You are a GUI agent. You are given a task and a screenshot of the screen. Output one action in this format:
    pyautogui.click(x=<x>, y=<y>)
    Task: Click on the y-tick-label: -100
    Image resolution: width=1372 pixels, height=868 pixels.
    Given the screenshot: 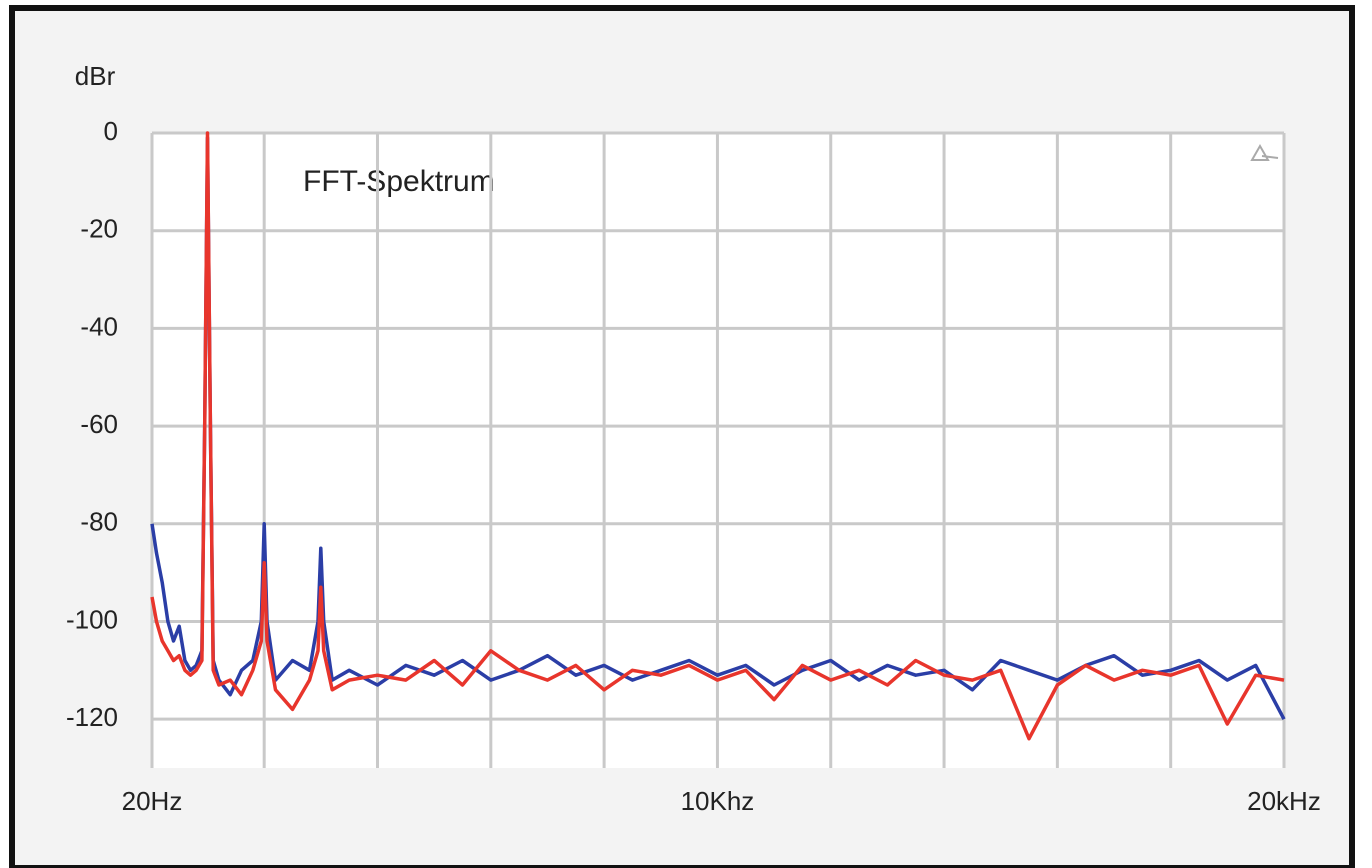 What is the action you would take?
    pyautogui.click(x=92, y=619)
    